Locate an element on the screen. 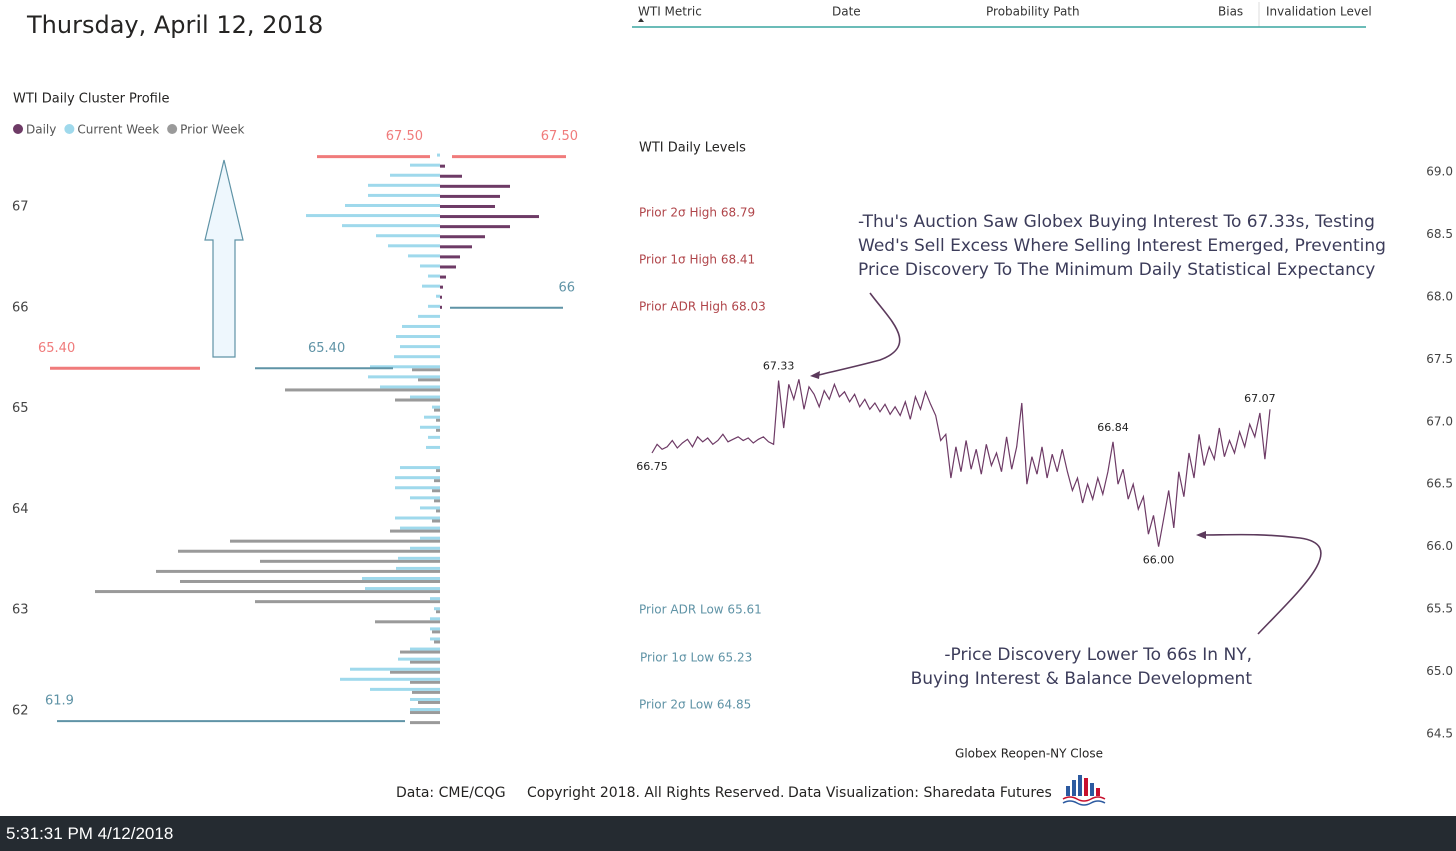 This screenshot has height=851, width=1456. value-label: 66.75 is located at coordinates (652, 466).